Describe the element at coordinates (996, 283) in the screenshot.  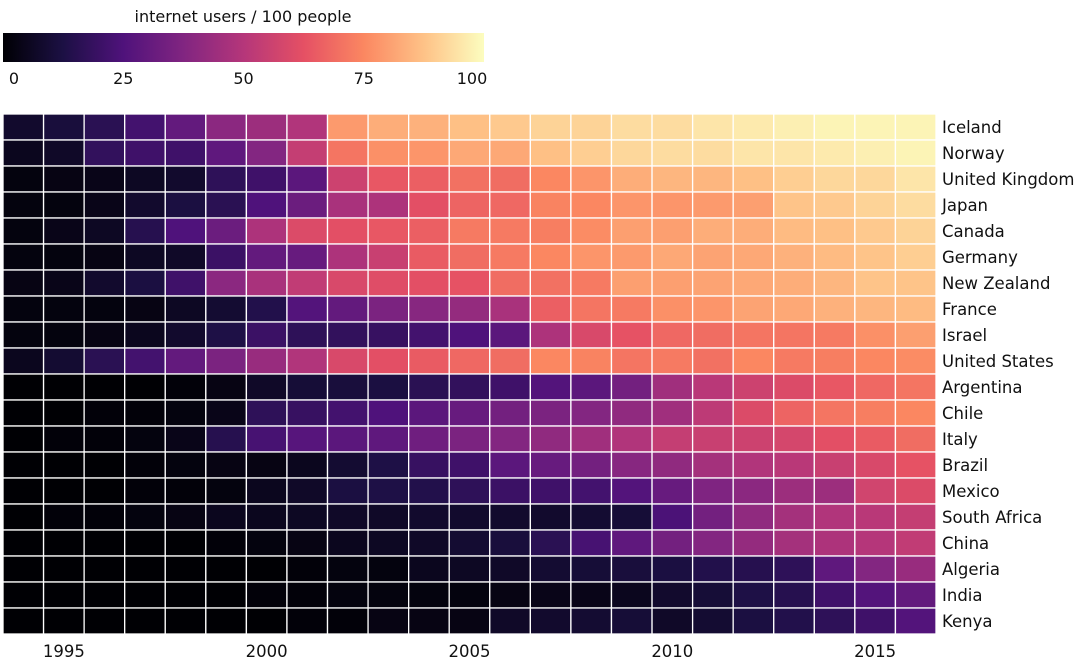
I see `country-label: New Zealand` at that location.